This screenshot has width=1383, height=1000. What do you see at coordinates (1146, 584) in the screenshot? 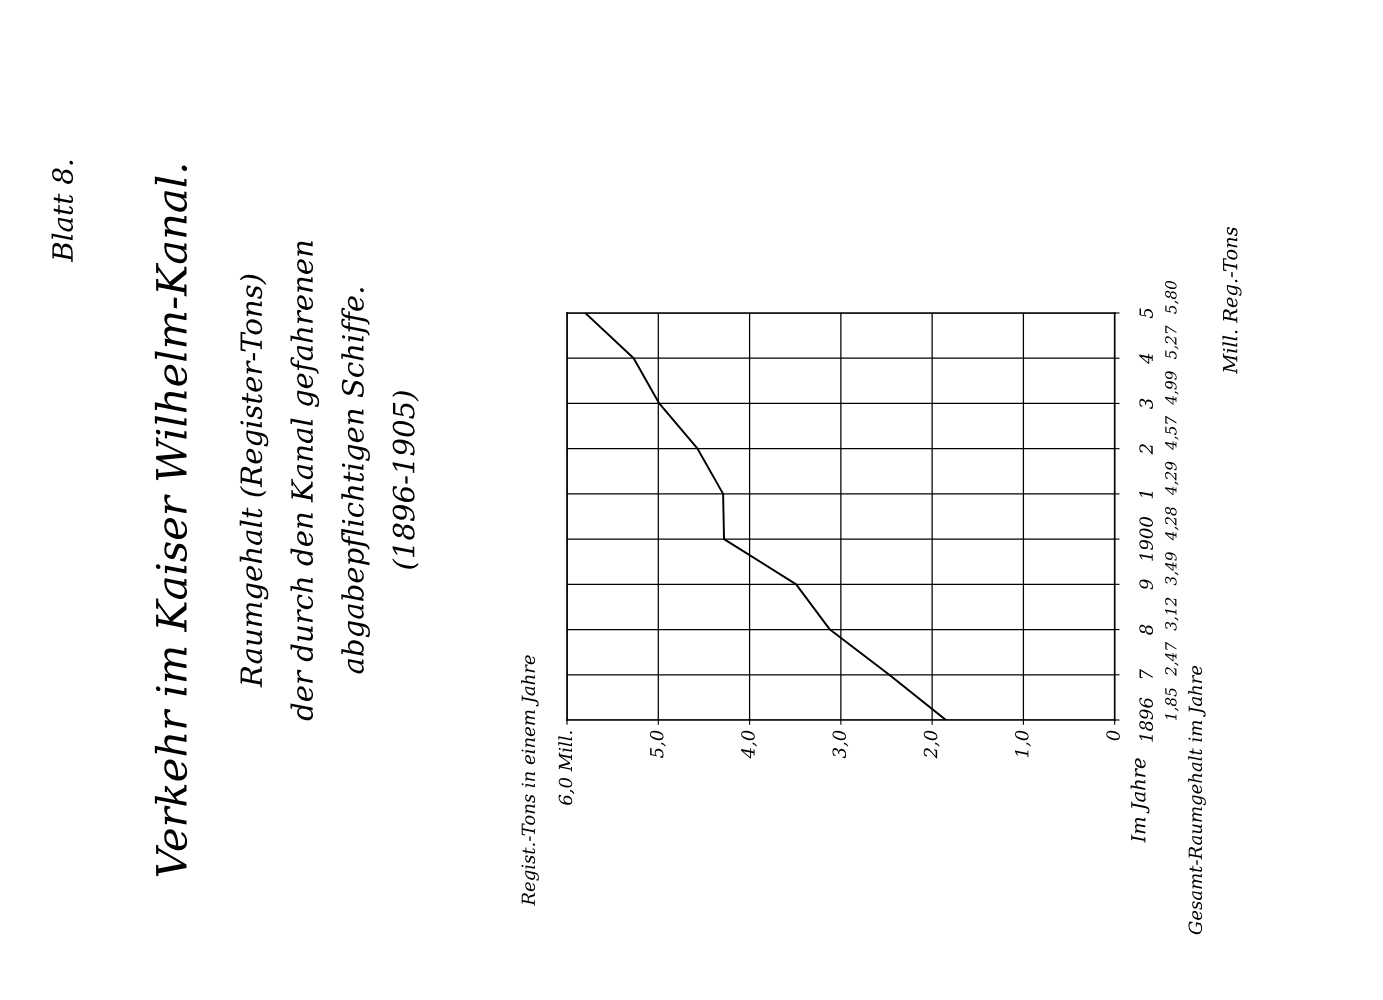
I see `y-tick-label: 9` at bounding box center [1146, 584].